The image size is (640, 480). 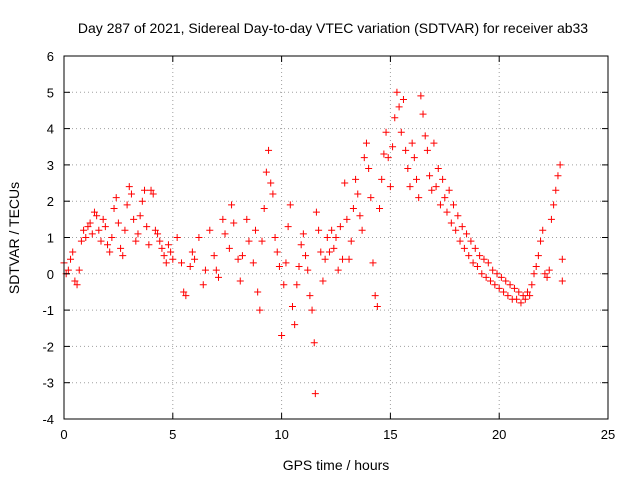 I want to click on y-tick-label: -3, so click(x=48, y=383).